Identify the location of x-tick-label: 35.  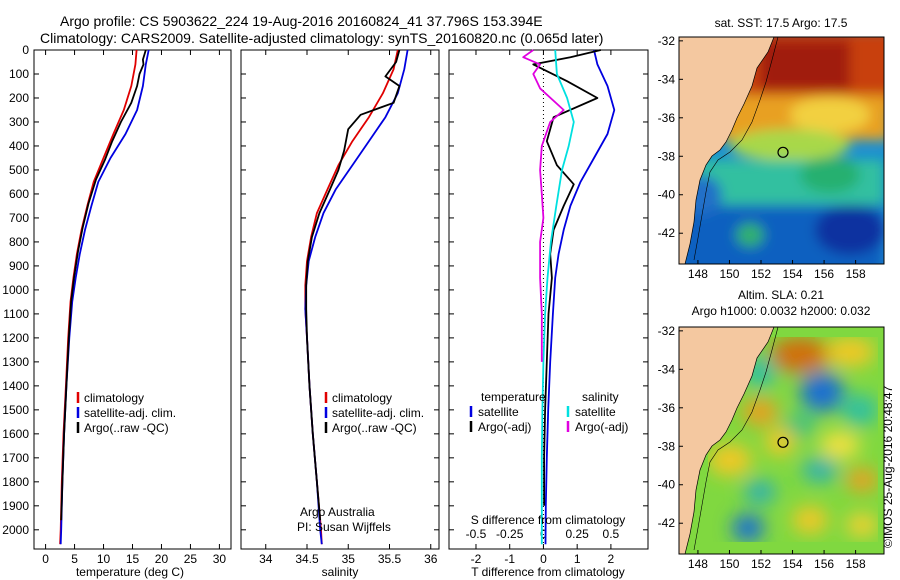
(349, 559).